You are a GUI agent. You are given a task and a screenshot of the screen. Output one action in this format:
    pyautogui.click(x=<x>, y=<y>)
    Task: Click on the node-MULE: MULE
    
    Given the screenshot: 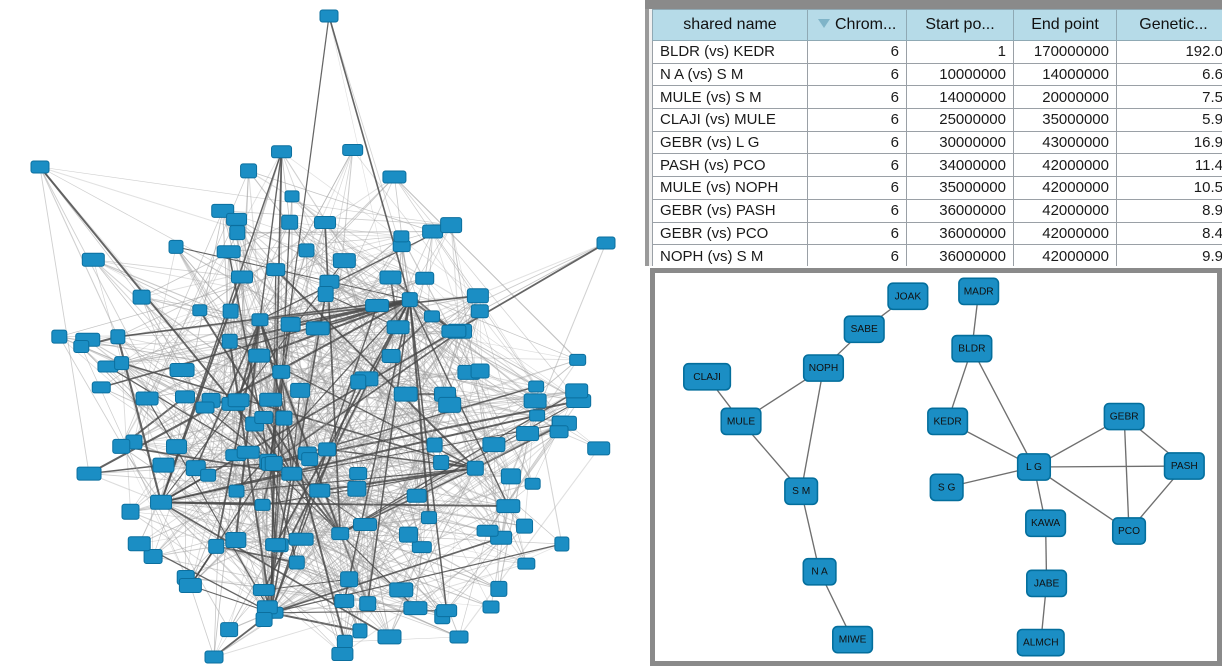 What is the action you would take?
    pyautogui.click(x=741, y=421)
    